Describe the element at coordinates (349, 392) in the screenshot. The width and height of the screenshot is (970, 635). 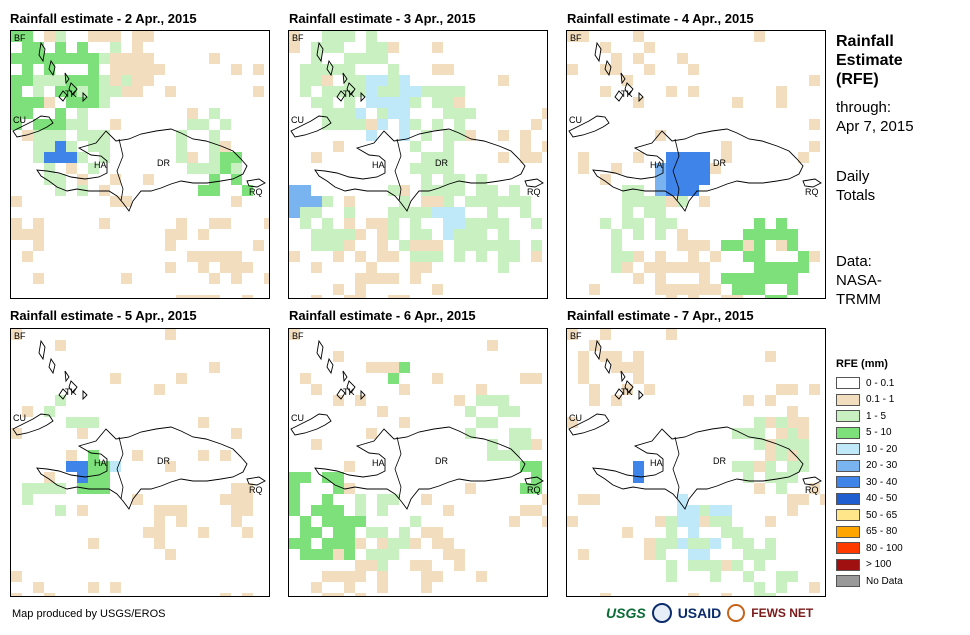
I see `map-label-tk: TK` at that location.